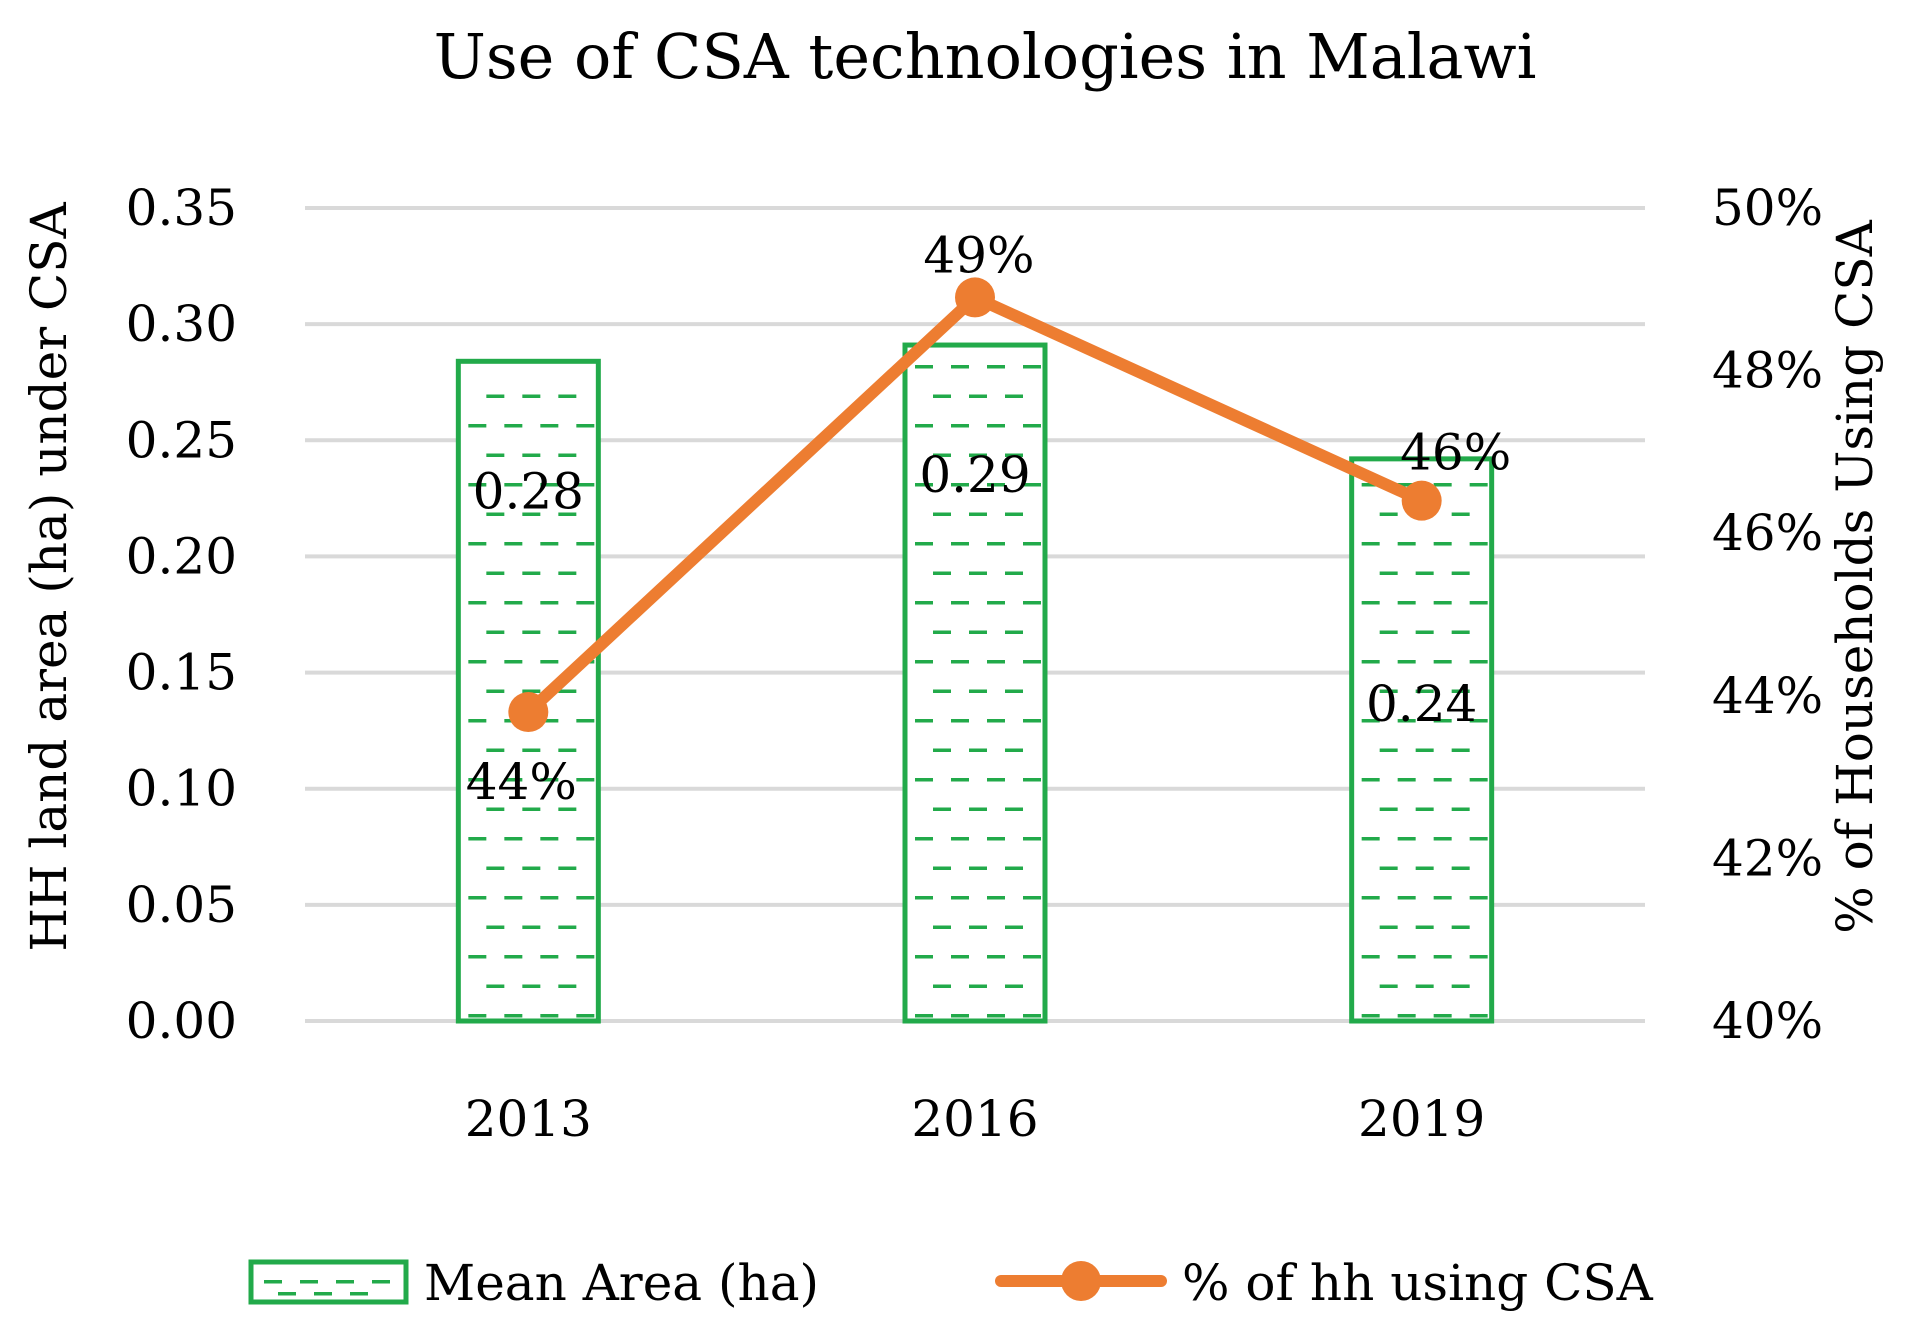 This screenshot has height=1337, width=1928. I want to click on right-tick-label: 42%, so click(1767, 858).